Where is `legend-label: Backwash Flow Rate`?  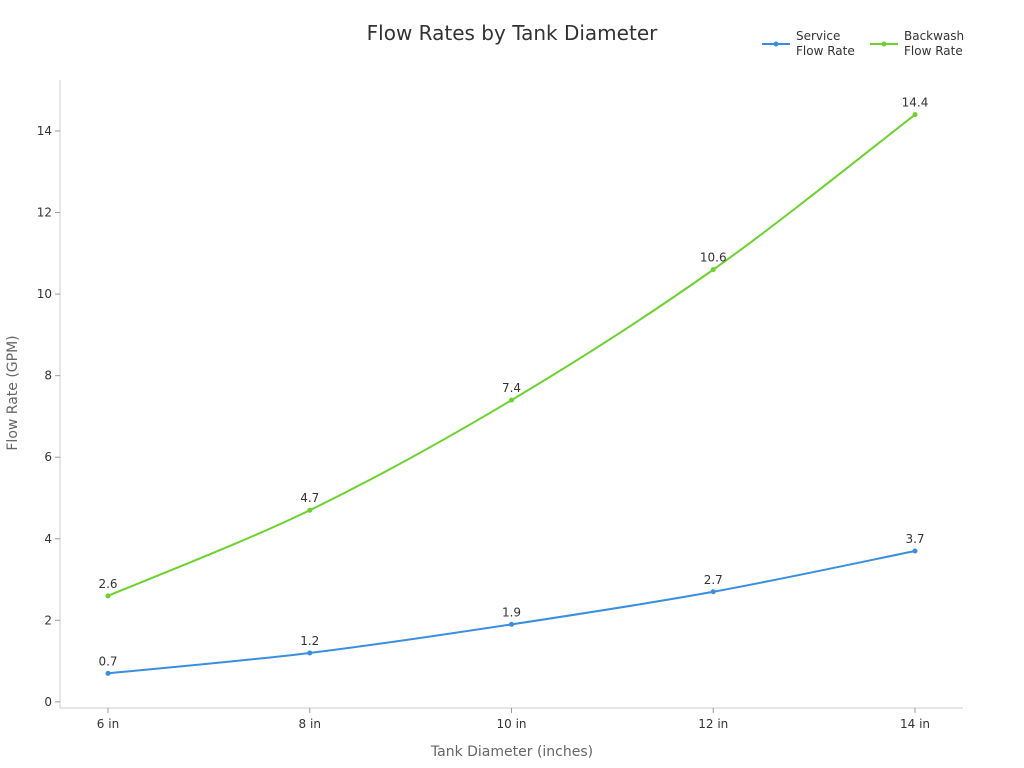 legend-label: Backwash Flow Rate is located at coordinates (934, 43).